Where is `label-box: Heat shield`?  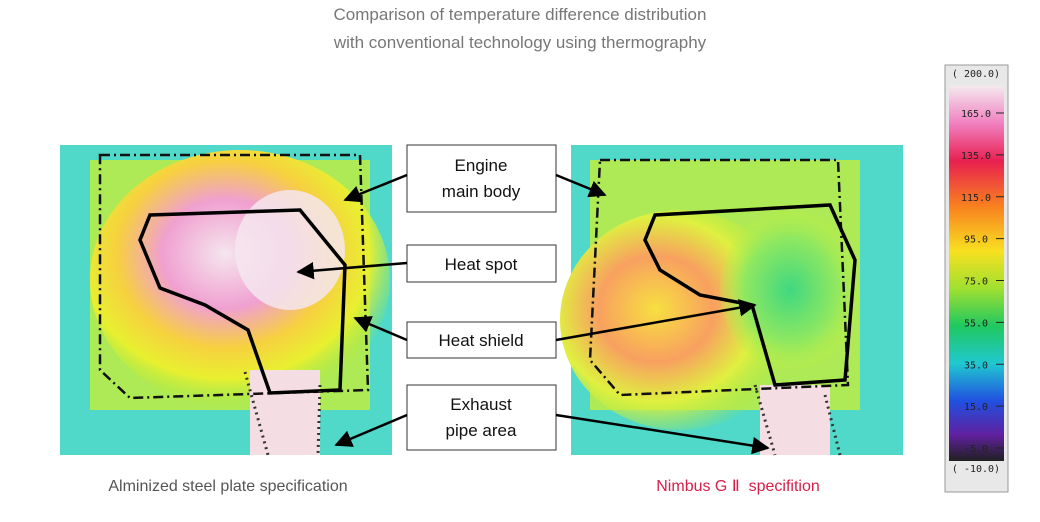
label-box: Heat shield is located at coordinates (481, 340).